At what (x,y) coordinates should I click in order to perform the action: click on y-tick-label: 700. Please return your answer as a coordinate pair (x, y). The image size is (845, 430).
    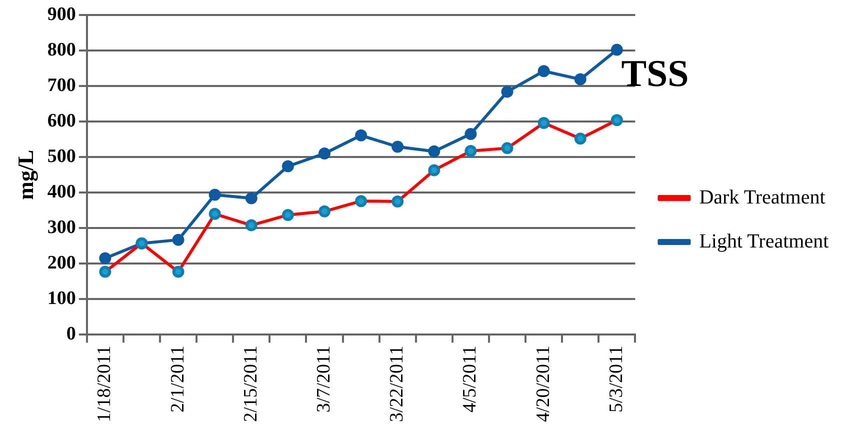
    Looking at the image, I should click on (61, 85).